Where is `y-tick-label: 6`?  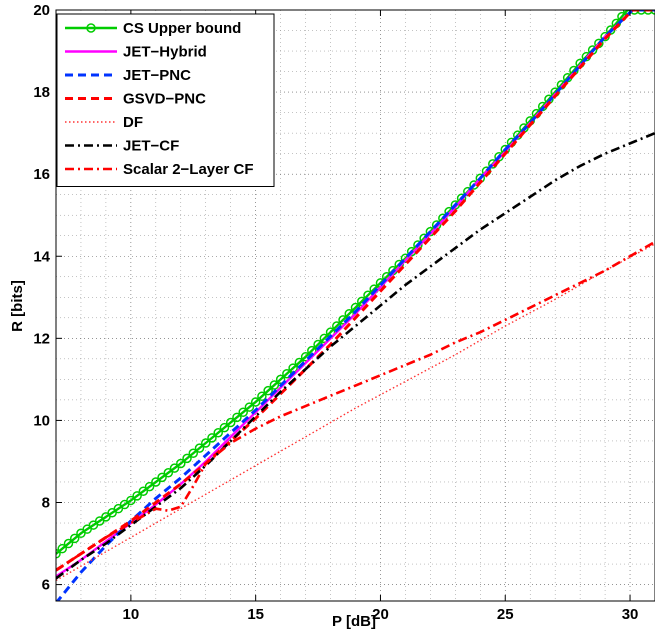 y-tick-label: 6 is located at coordinates (46, 585).